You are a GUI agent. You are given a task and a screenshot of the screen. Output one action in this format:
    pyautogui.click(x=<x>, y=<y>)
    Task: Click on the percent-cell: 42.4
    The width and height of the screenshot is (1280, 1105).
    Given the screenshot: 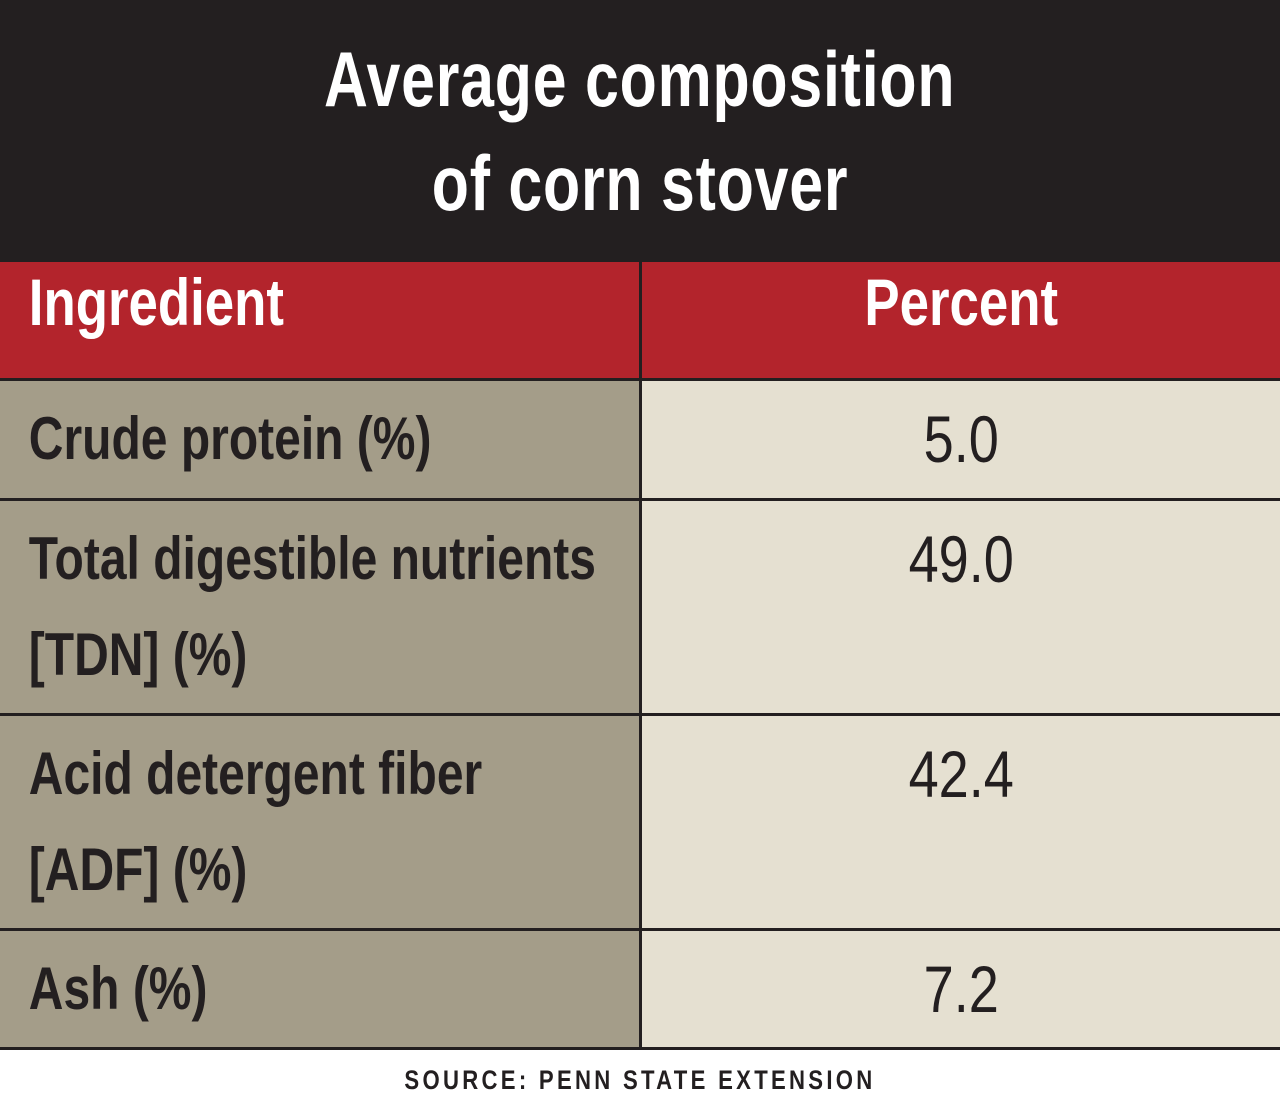 What is the action you would take?
    pyautogui.click(x=959, y=821)
    